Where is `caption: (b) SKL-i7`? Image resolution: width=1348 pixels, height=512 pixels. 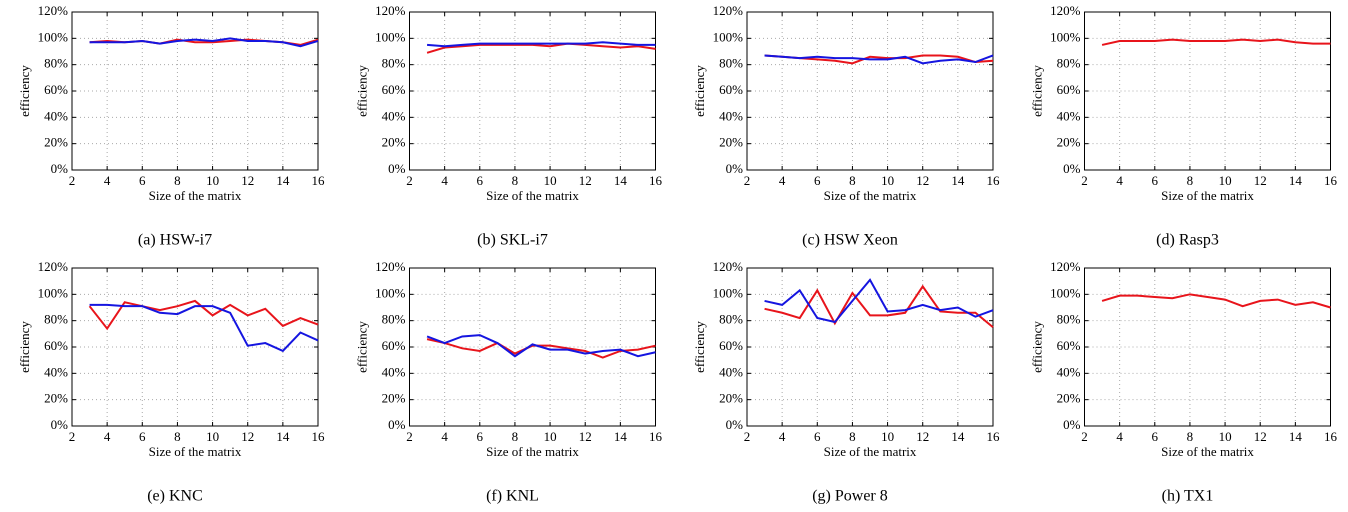
caption: (b) SKL-i7 is located at coordinates (512, 240).